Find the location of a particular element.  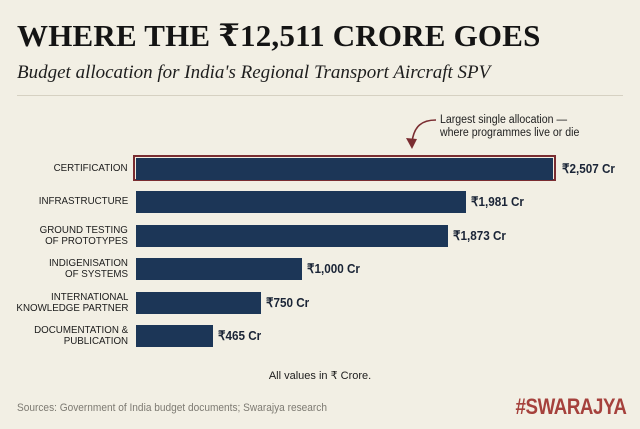

category-label: INFRASTRUCTURE is located at coordinates (83, 201).